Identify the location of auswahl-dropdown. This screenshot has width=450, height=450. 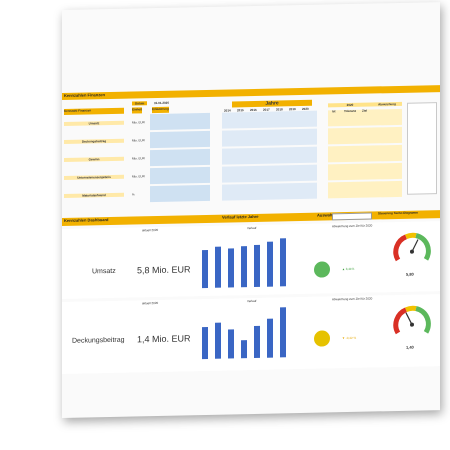
(352, 216).